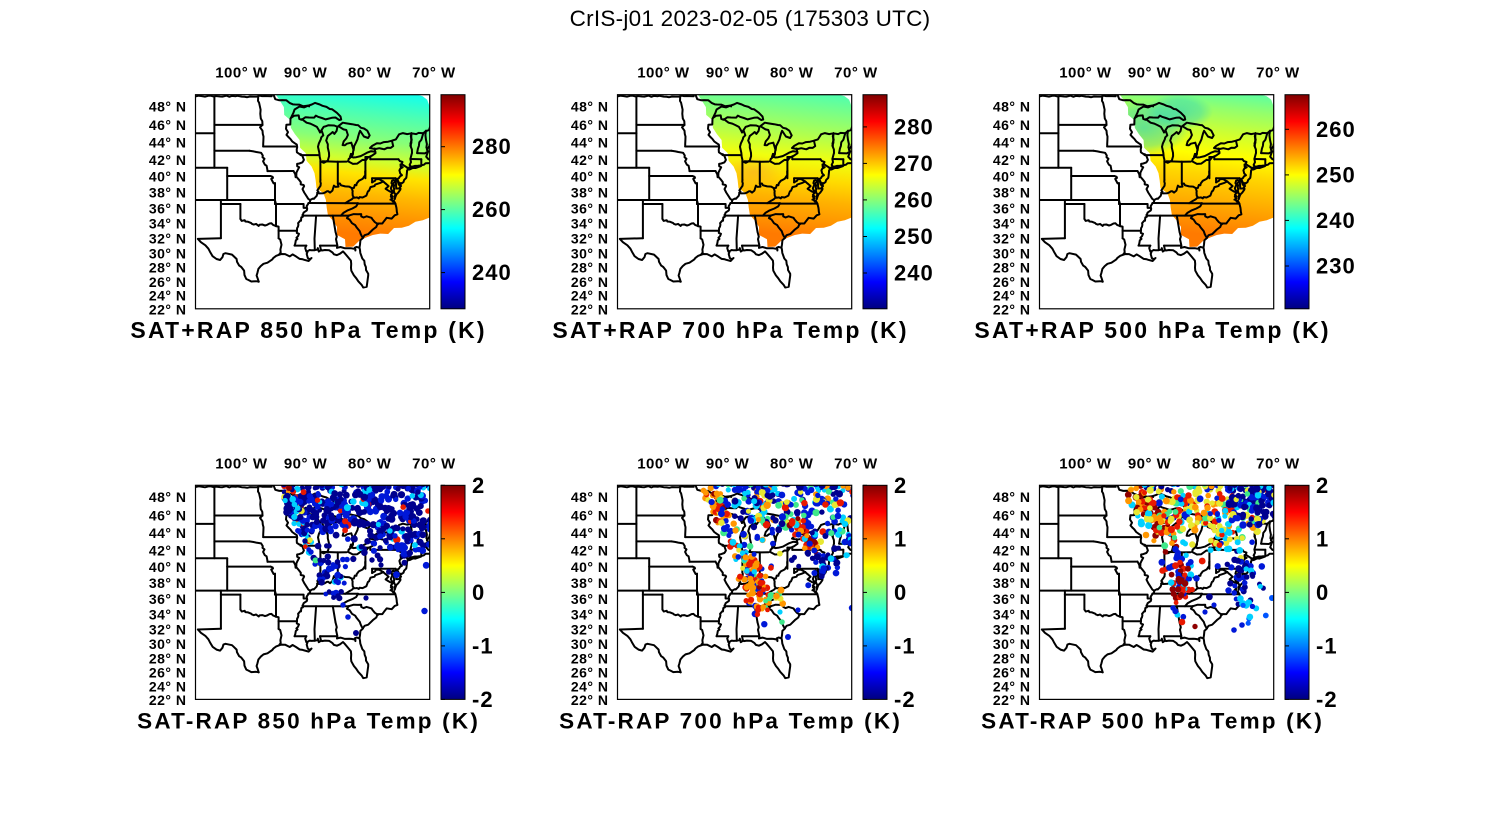  I want to click on svg-text: SAT+RAP 850 hPa Temp (K), so click(308, 330).